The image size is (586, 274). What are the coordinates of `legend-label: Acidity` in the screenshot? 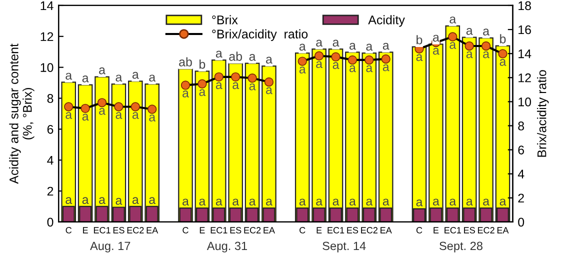 It's located at (386, 21).